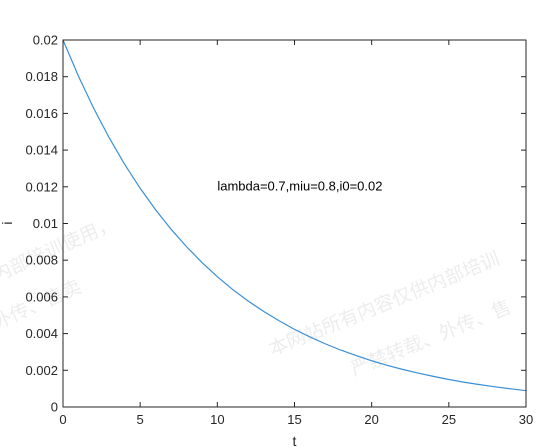  Describe the element at coordinates (526, 419) in the screenshot. I see `x-tick-label: 30` at that location.